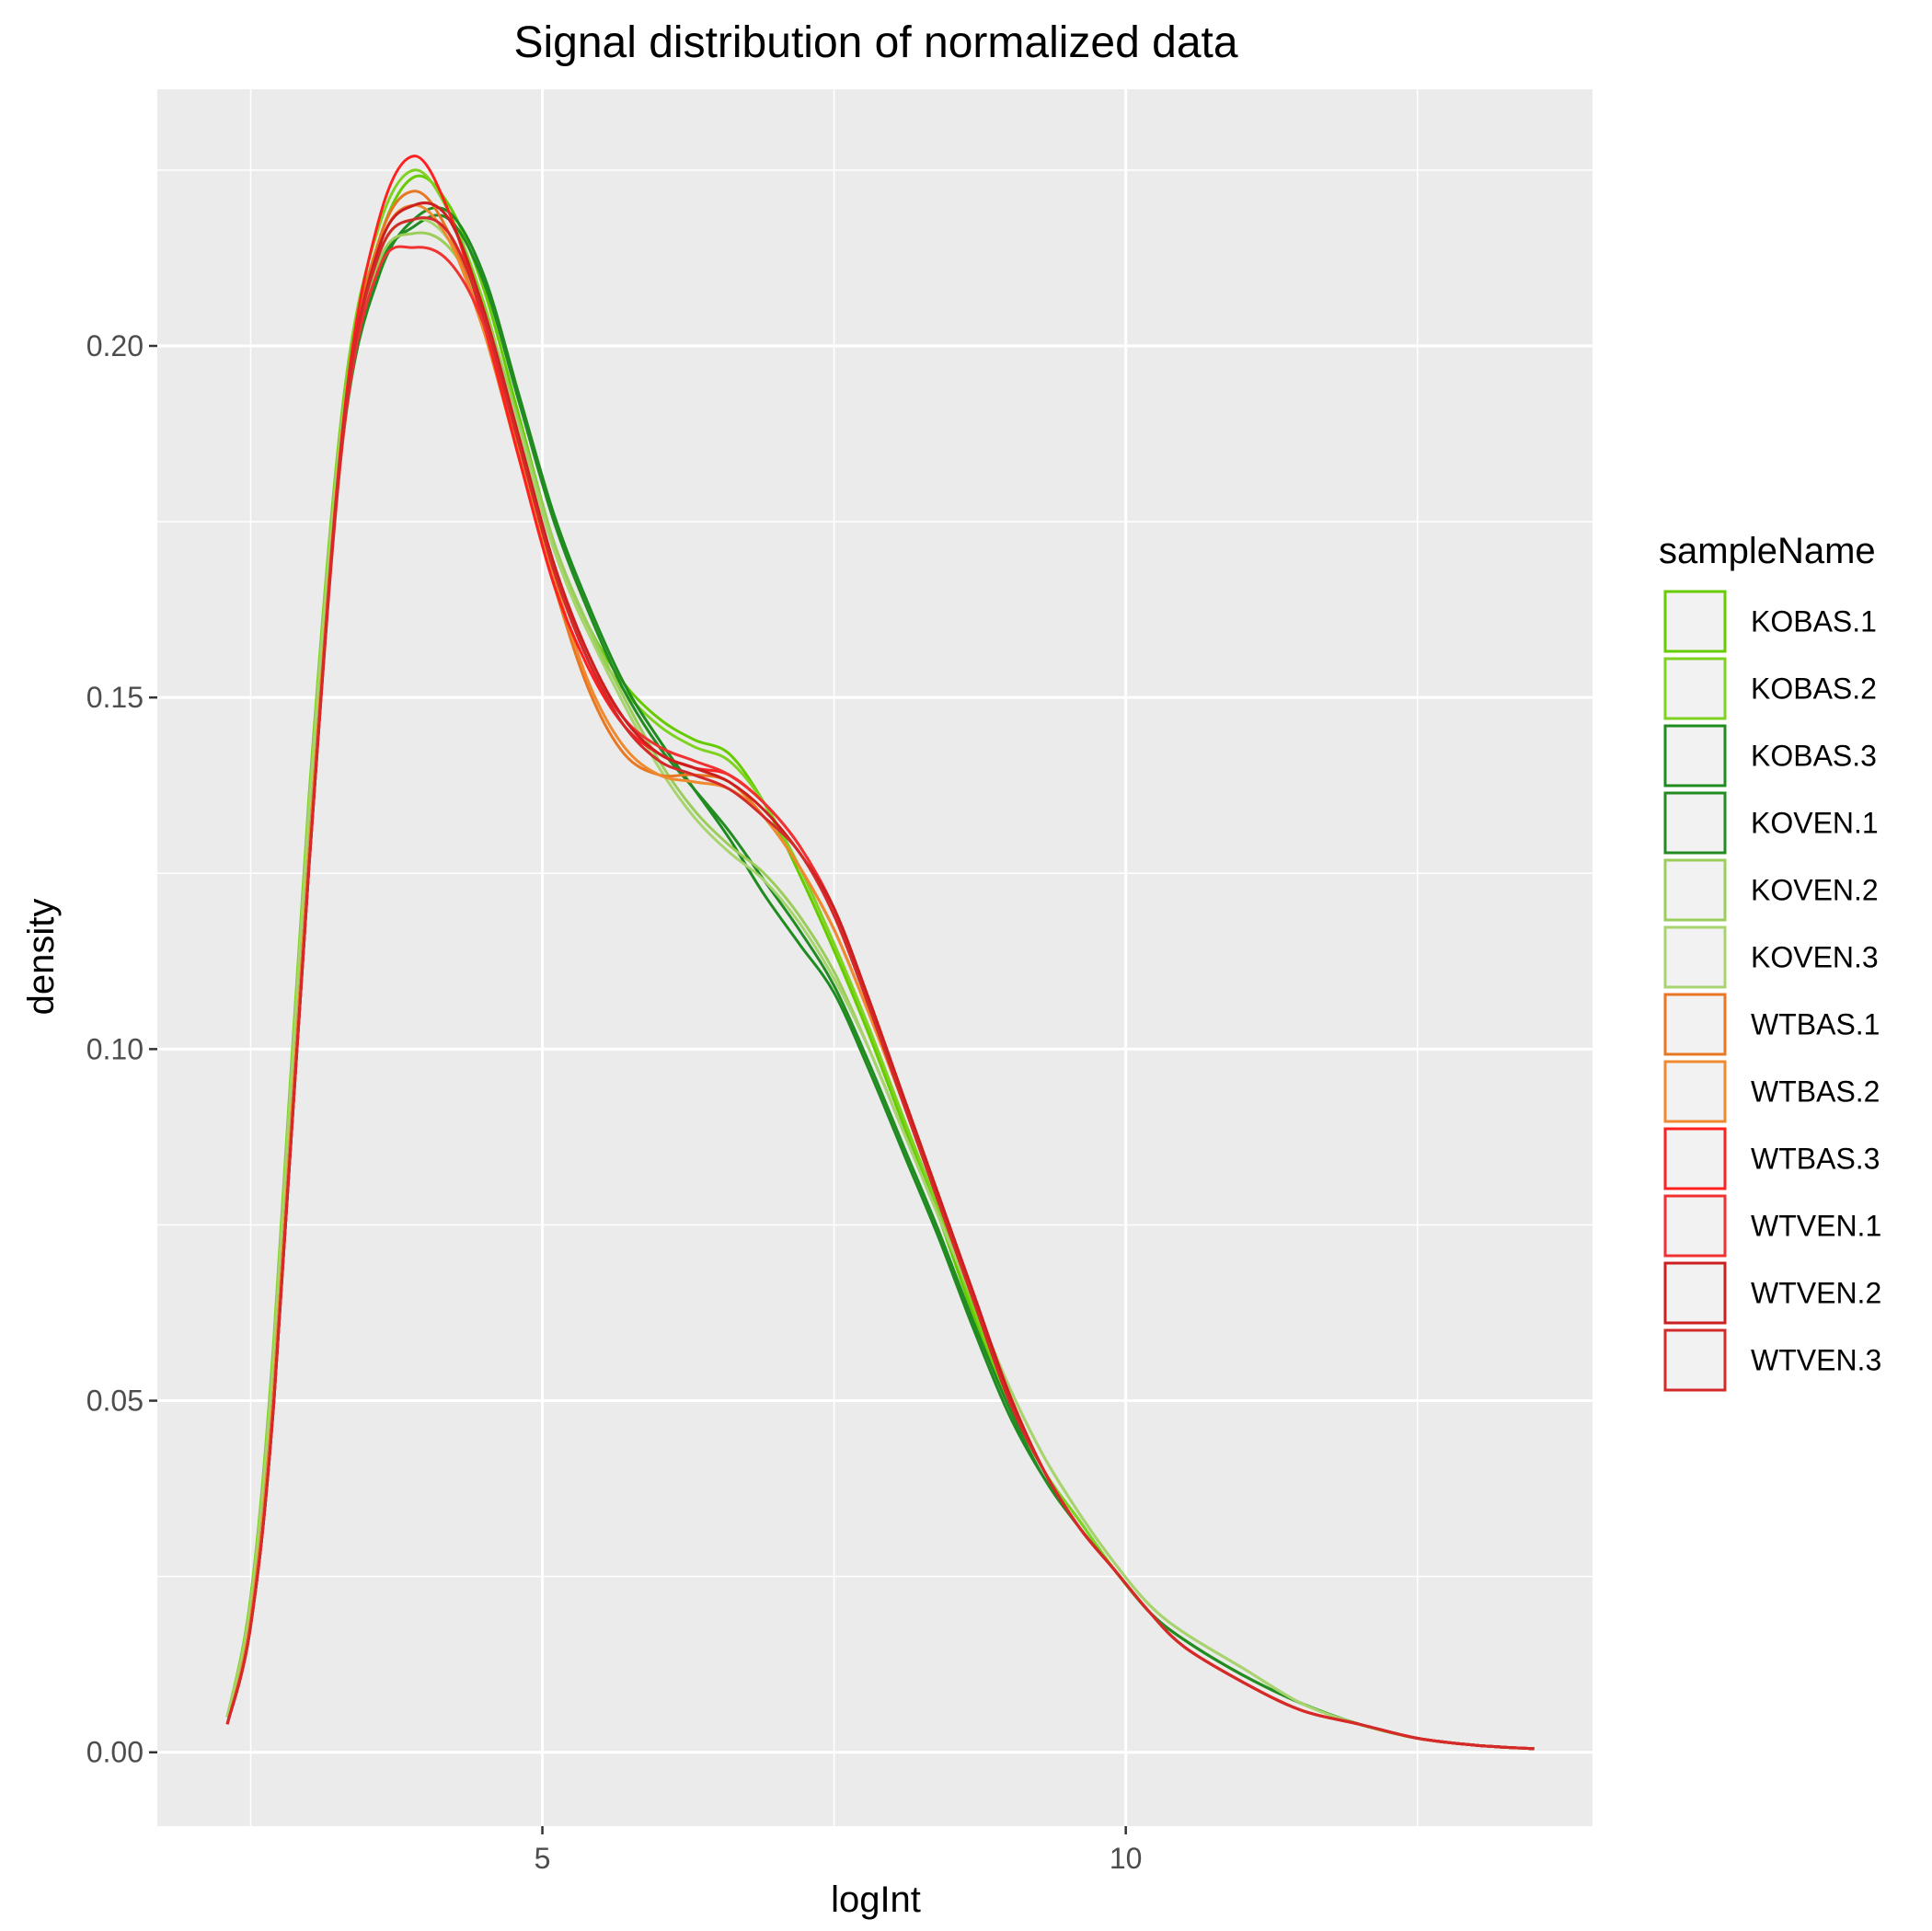  I want to click on y-tick-label: 0.05, so click(115, 1402).